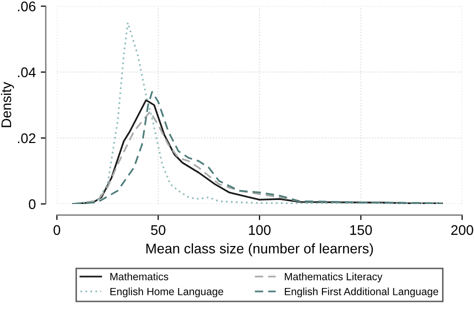 Image resolution: width=474 pixels, height=309 pixels. What do you see at coordinates (361, 230) in the screenshot?
I see `x-tick-label: 150` at bounding box center [361, 230].